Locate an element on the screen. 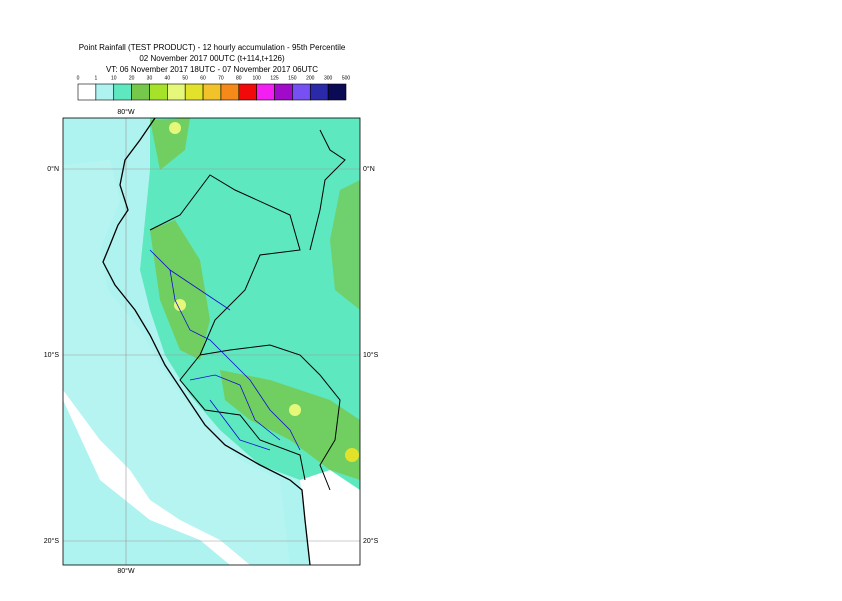 Image resolution: width=842 pixels, height=601 pixels. legend-label: 20 is located at coordinates (132, 78).